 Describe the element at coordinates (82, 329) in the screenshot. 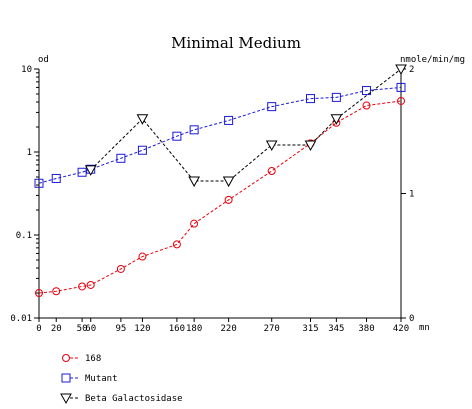

I see `x-tick-label: 50` at that location.